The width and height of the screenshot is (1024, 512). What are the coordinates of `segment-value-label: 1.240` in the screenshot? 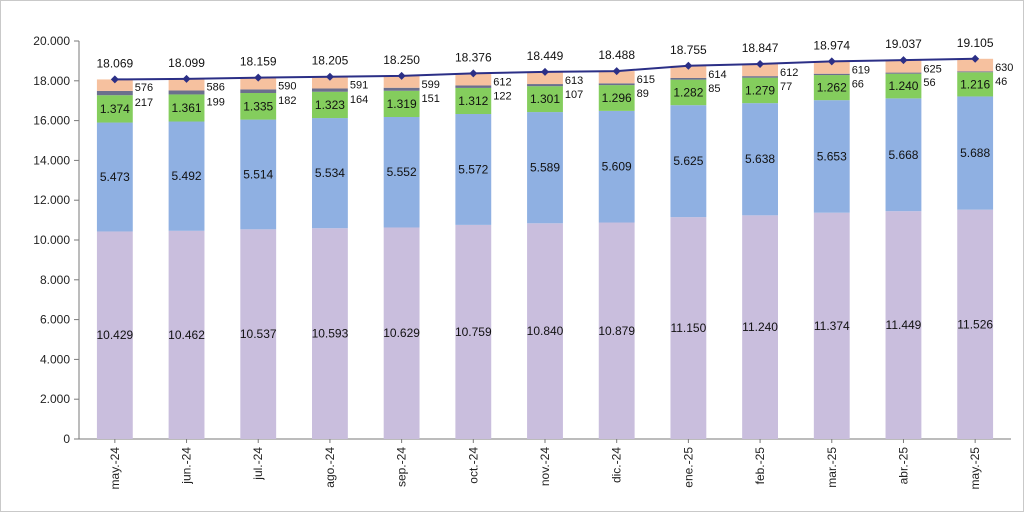 It's located at (903, 86).